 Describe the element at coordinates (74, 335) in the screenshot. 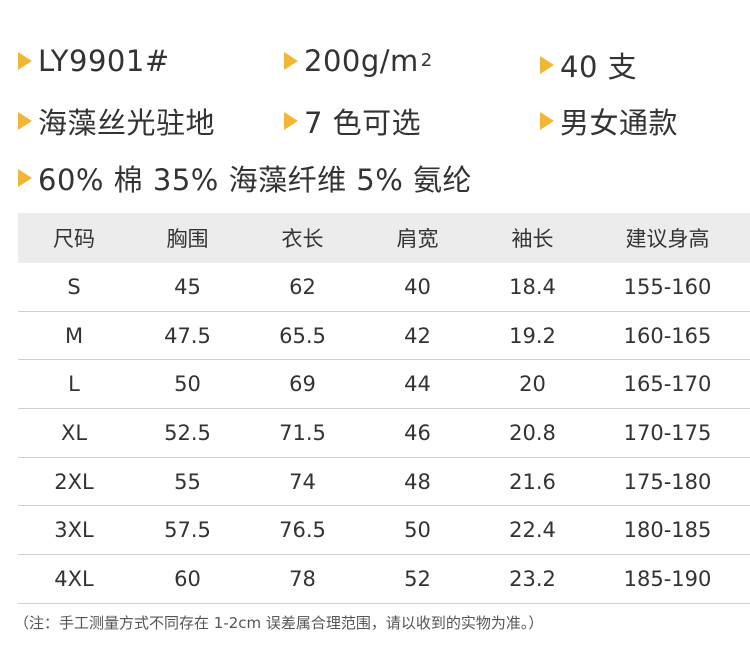

I see `table-cell: M` at that location.